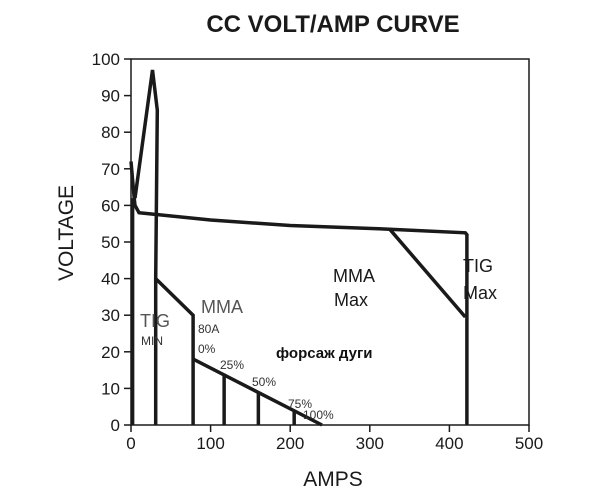 This screenshot has height=503, width=598. What do you see at coordinates (152, 341) in the screenshot?
I see `annotation-tig-min-b: MIN` at bounding box center [152, 341].